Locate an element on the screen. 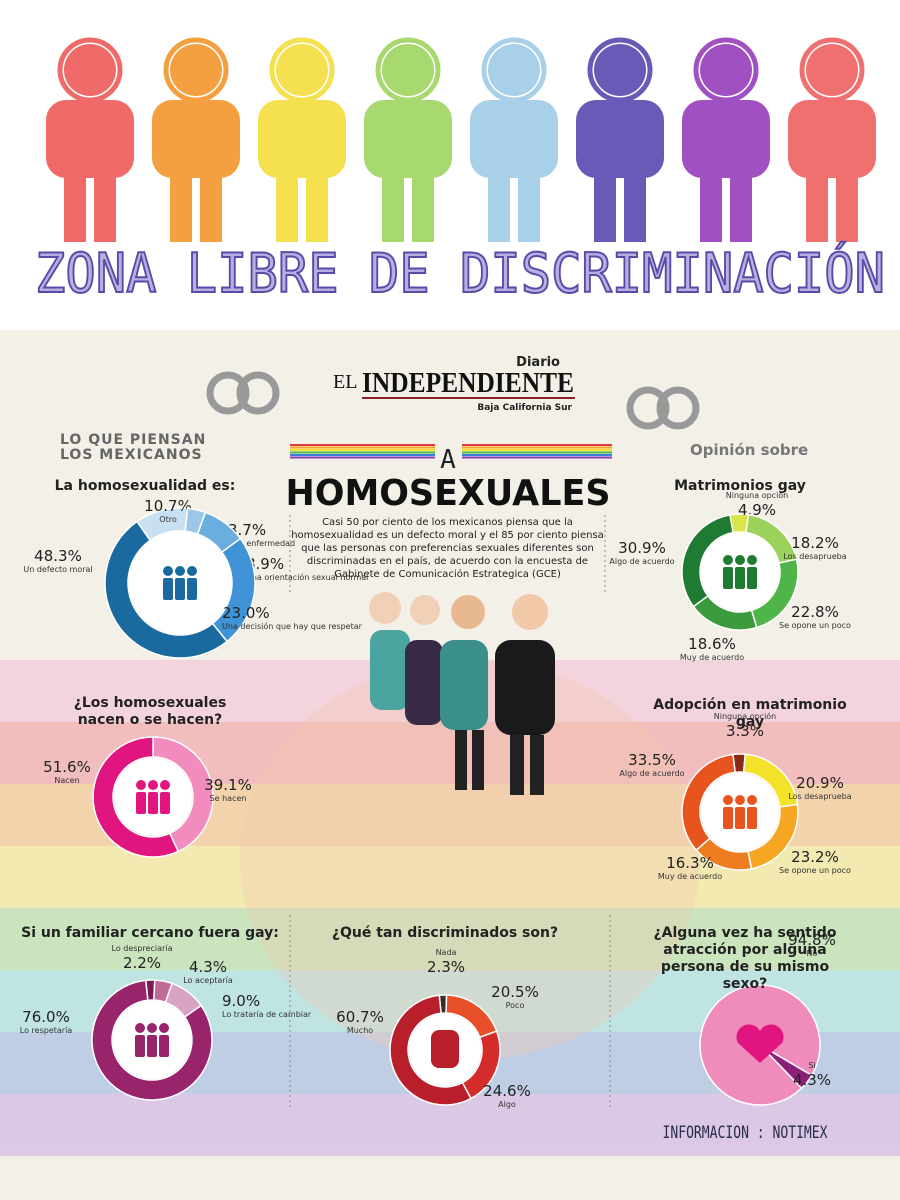  value-label: 76.0% is located at coordinates (46, 1017).